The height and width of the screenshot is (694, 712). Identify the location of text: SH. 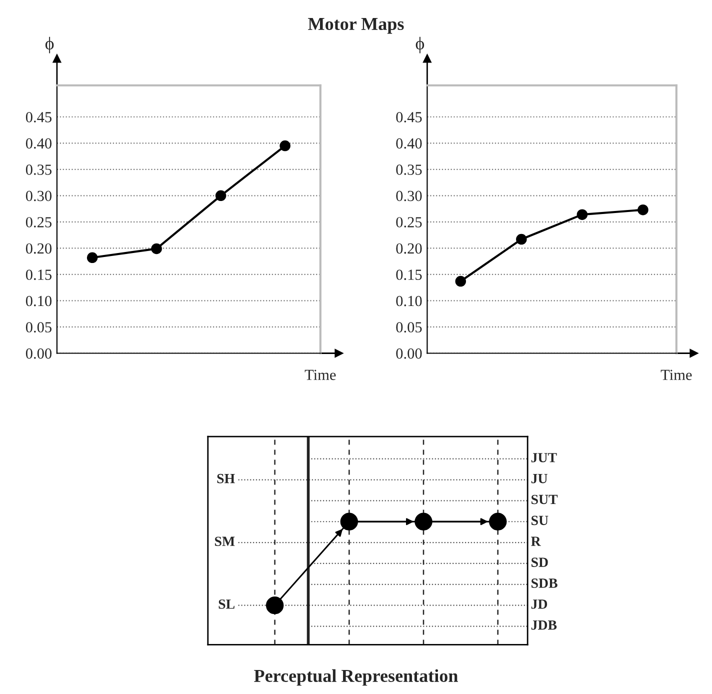
(226, 479).